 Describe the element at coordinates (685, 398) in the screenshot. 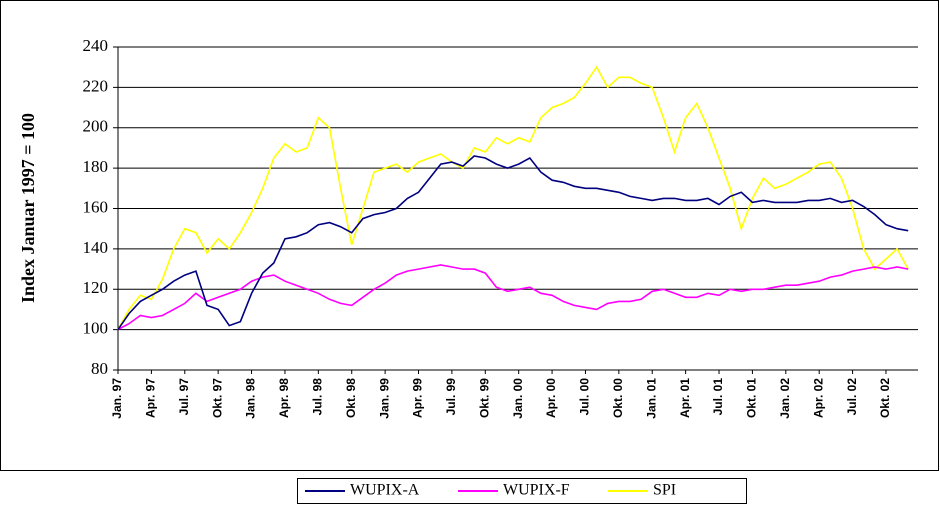

I see `x-tick-label: Apr. 01` at that location.